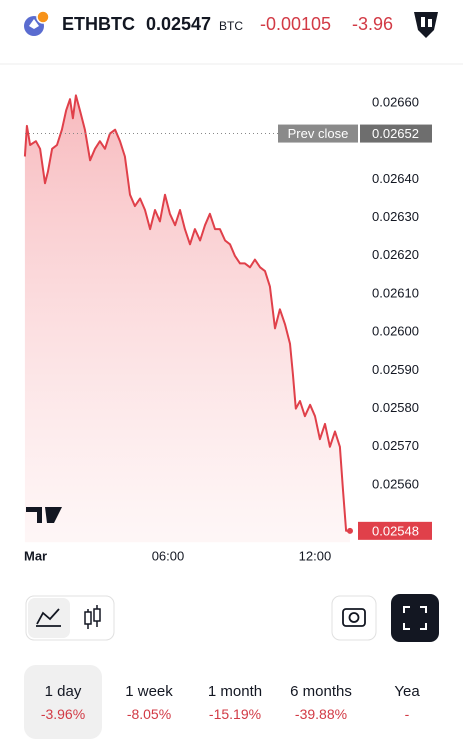 This screenshot has width=463, height=750. Describe the element at coordinates (178, 24) in the screenshot. I see `price: 0.02547` at that location.